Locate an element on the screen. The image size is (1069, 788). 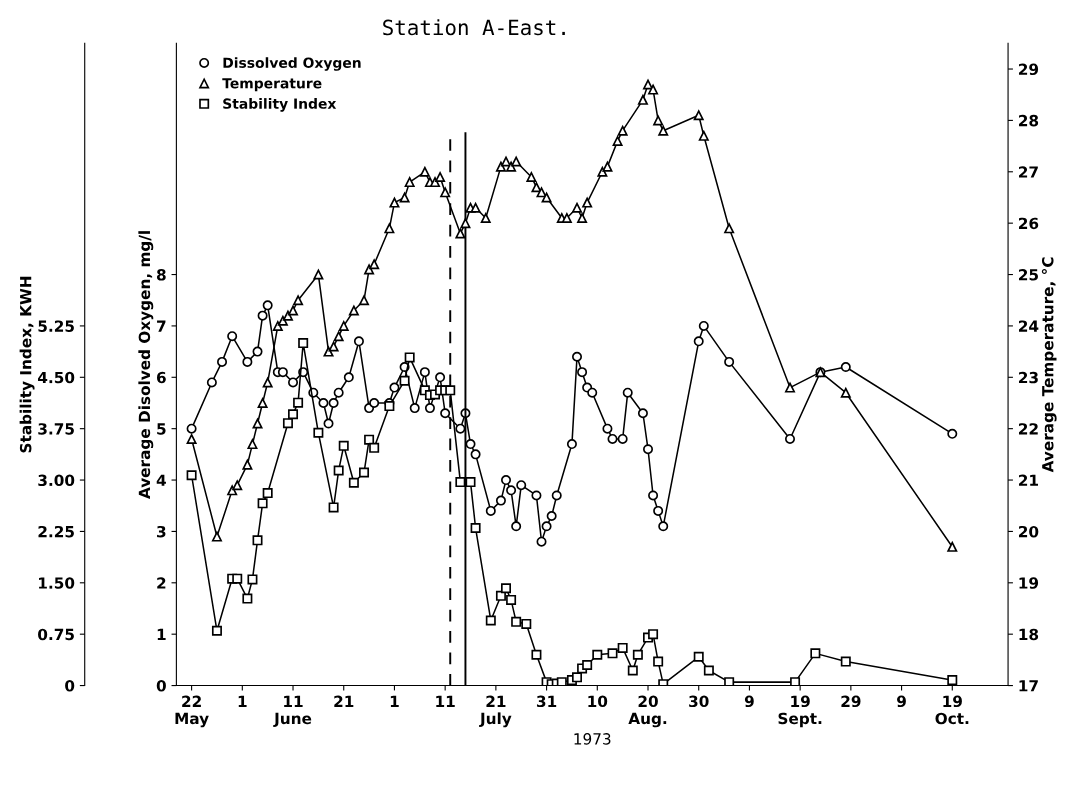
y-tick-label: 0 is located at coordinates (161, 686).